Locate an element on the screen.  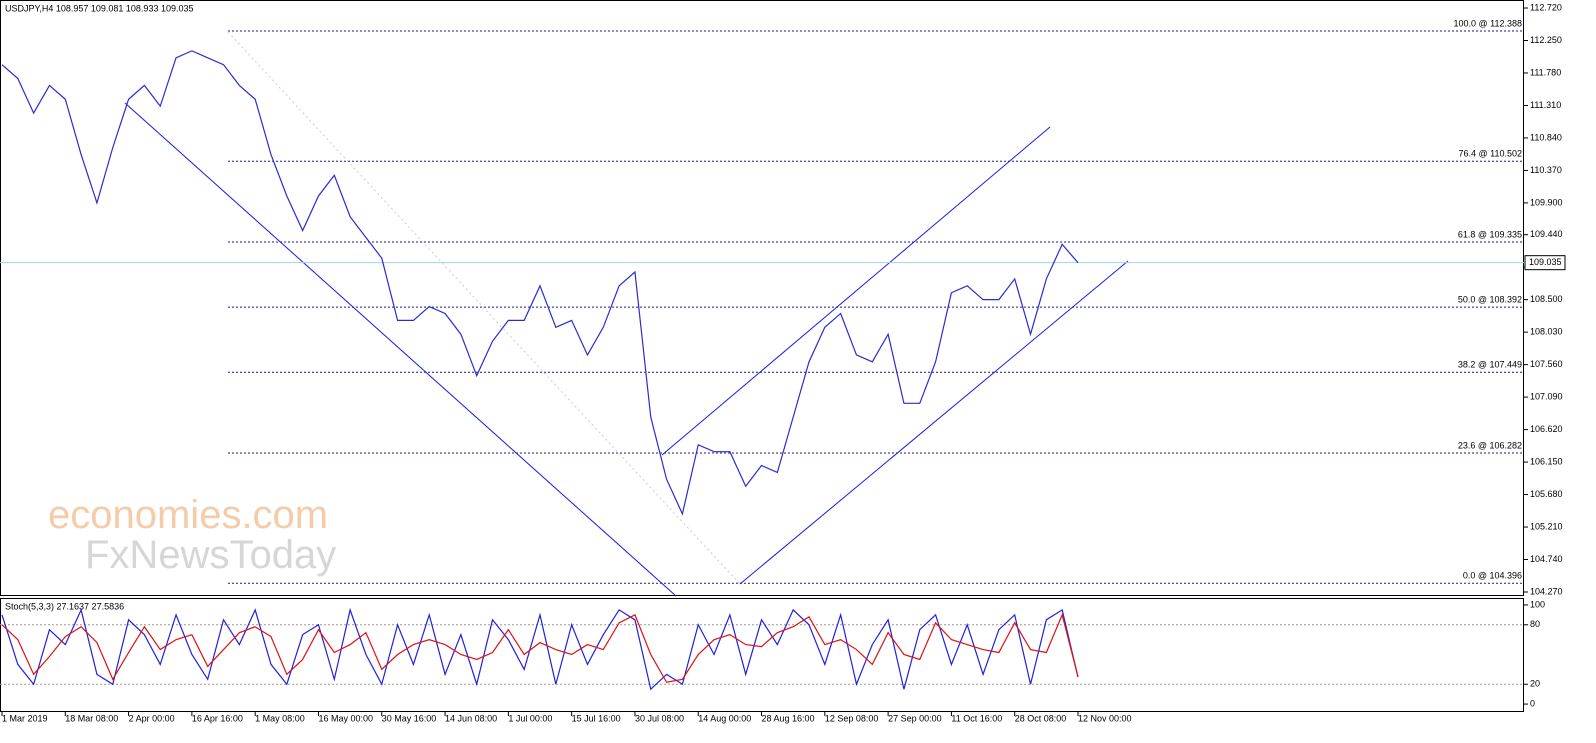
level-label: 38.2 @ 107.449 is located at coordinates (1490, 365).